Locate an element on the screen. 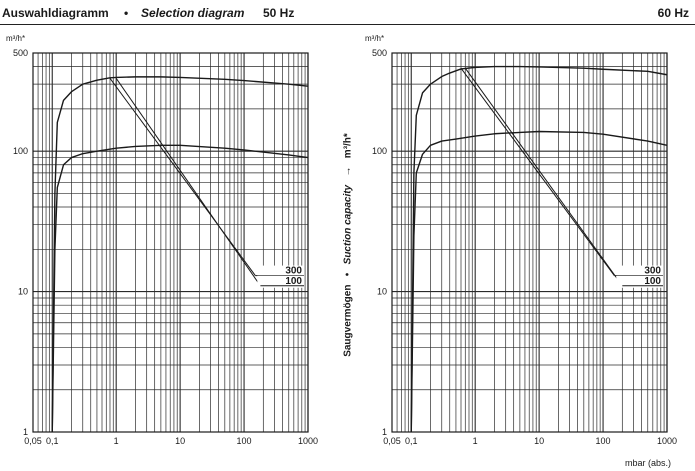 The height and width of the screenshot is (471, 695). suction-capacity-axis-label: Saugvermögen • Suction capacity → m³/h* is located at coordinates (348, 245).